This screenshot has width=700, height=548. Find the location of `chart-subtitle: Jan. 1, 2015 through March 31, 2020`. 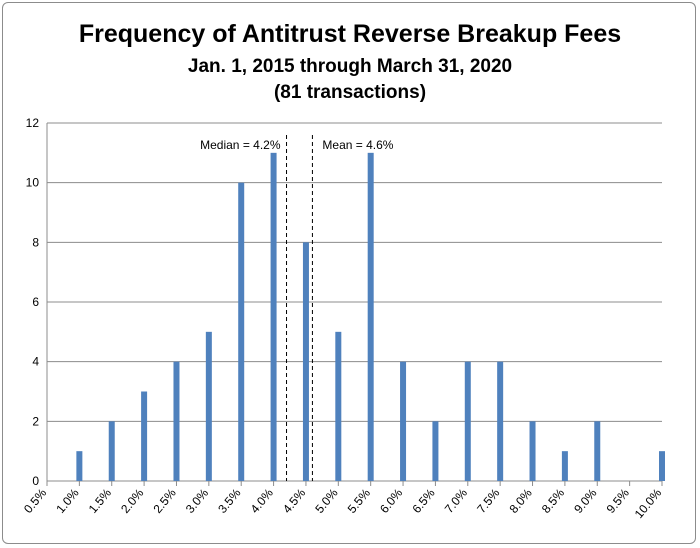

chart-subtitle: Jan. 1, 2015 through March 31, 2020 is located at coordinates (350, 66).